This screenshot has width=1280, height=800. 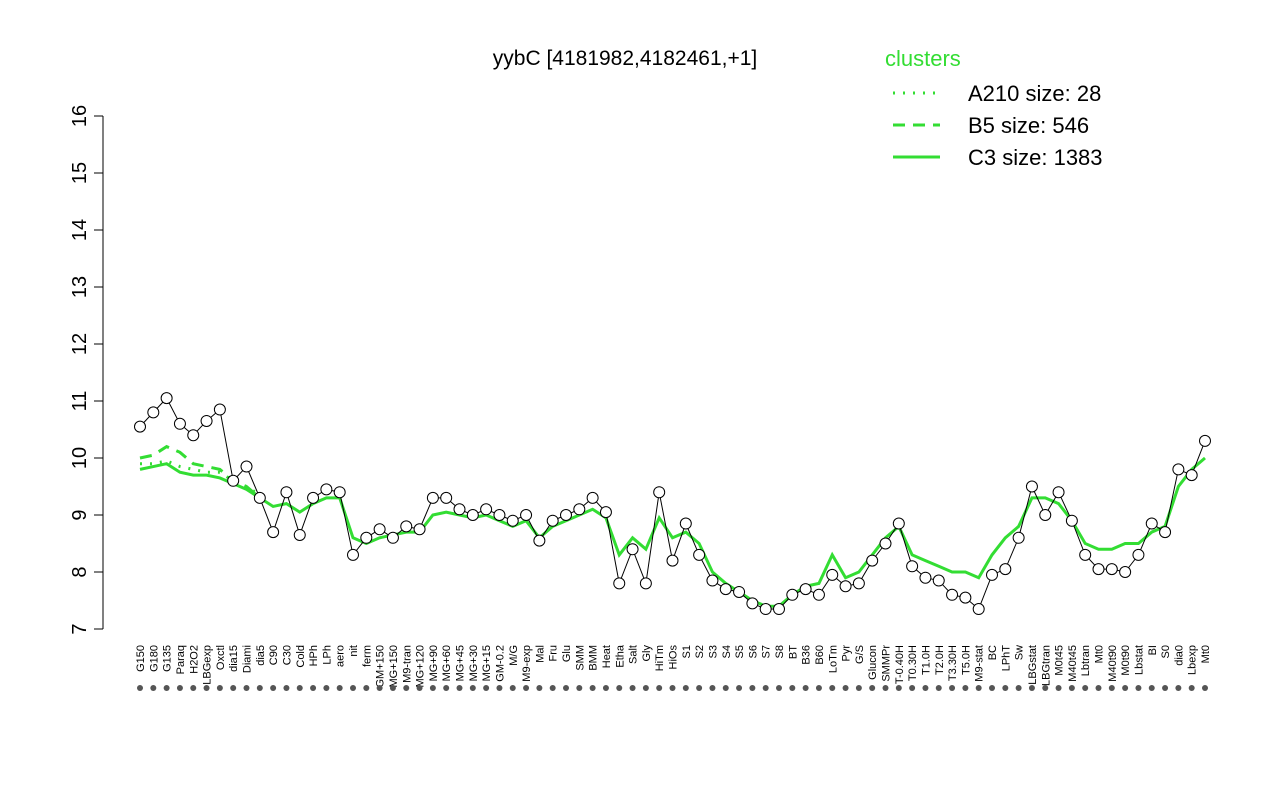 What do you see at coordinates (461, 663) in the screenshot?
I see `x-tick-label: MG+45` at bounding box center [461, 663].